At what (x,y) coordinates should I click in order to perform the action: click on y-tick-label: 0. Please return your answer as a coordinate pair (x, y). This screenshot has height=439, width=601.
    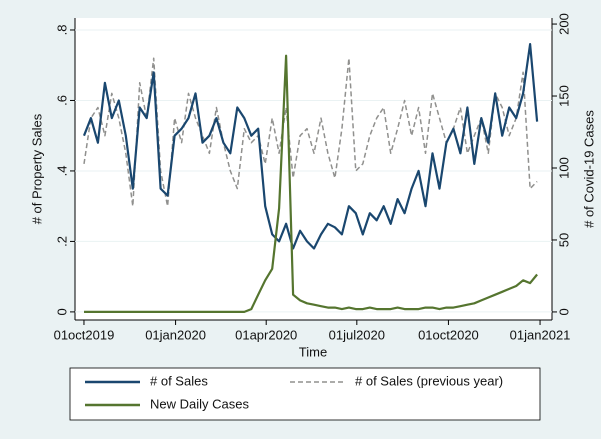
    Looking at the image, I should click on (61, 311).